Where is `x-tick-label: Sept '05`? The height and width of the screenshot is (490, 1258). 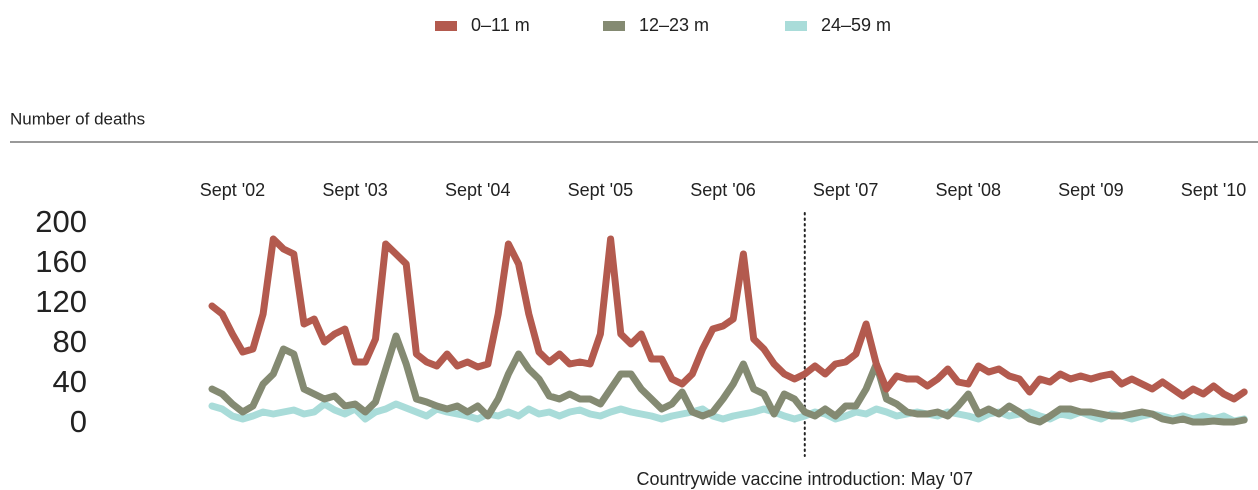
x-tick-label: Sept '05 is located at coordinates (601, 190).